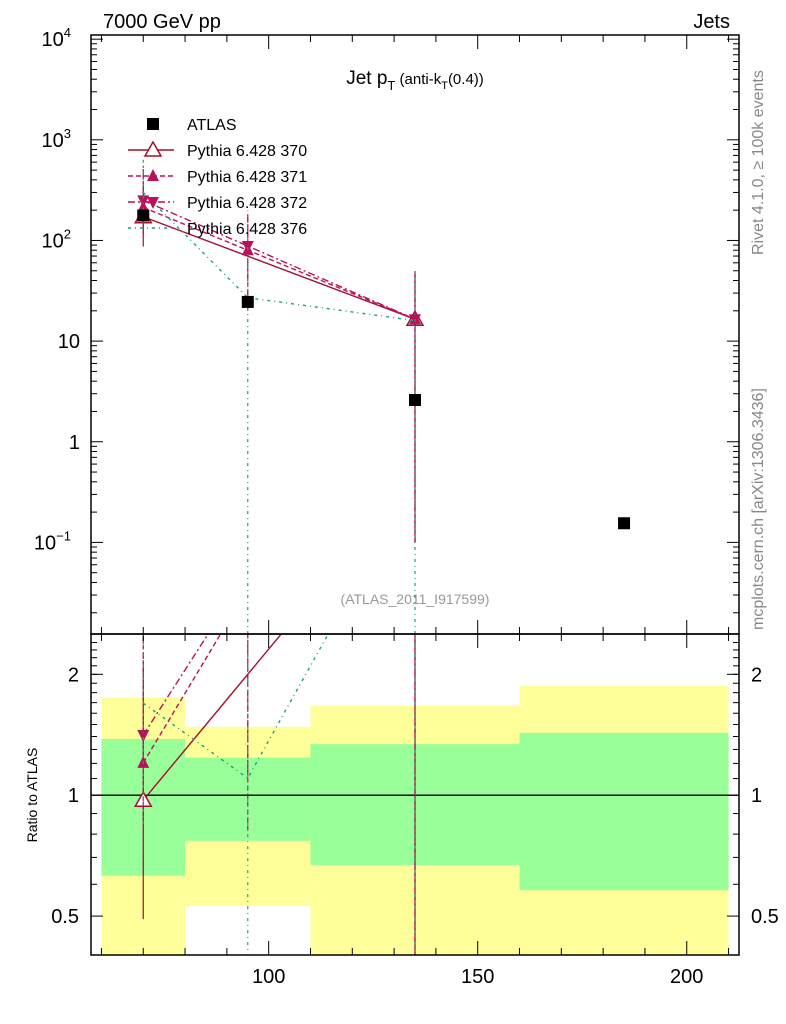 The image size is (786, 1024). What do you see at coordinates (247, 177) in the screenshot?
I see `legend-label: Pythia 6.428 371` at bounding box center [247, 177].